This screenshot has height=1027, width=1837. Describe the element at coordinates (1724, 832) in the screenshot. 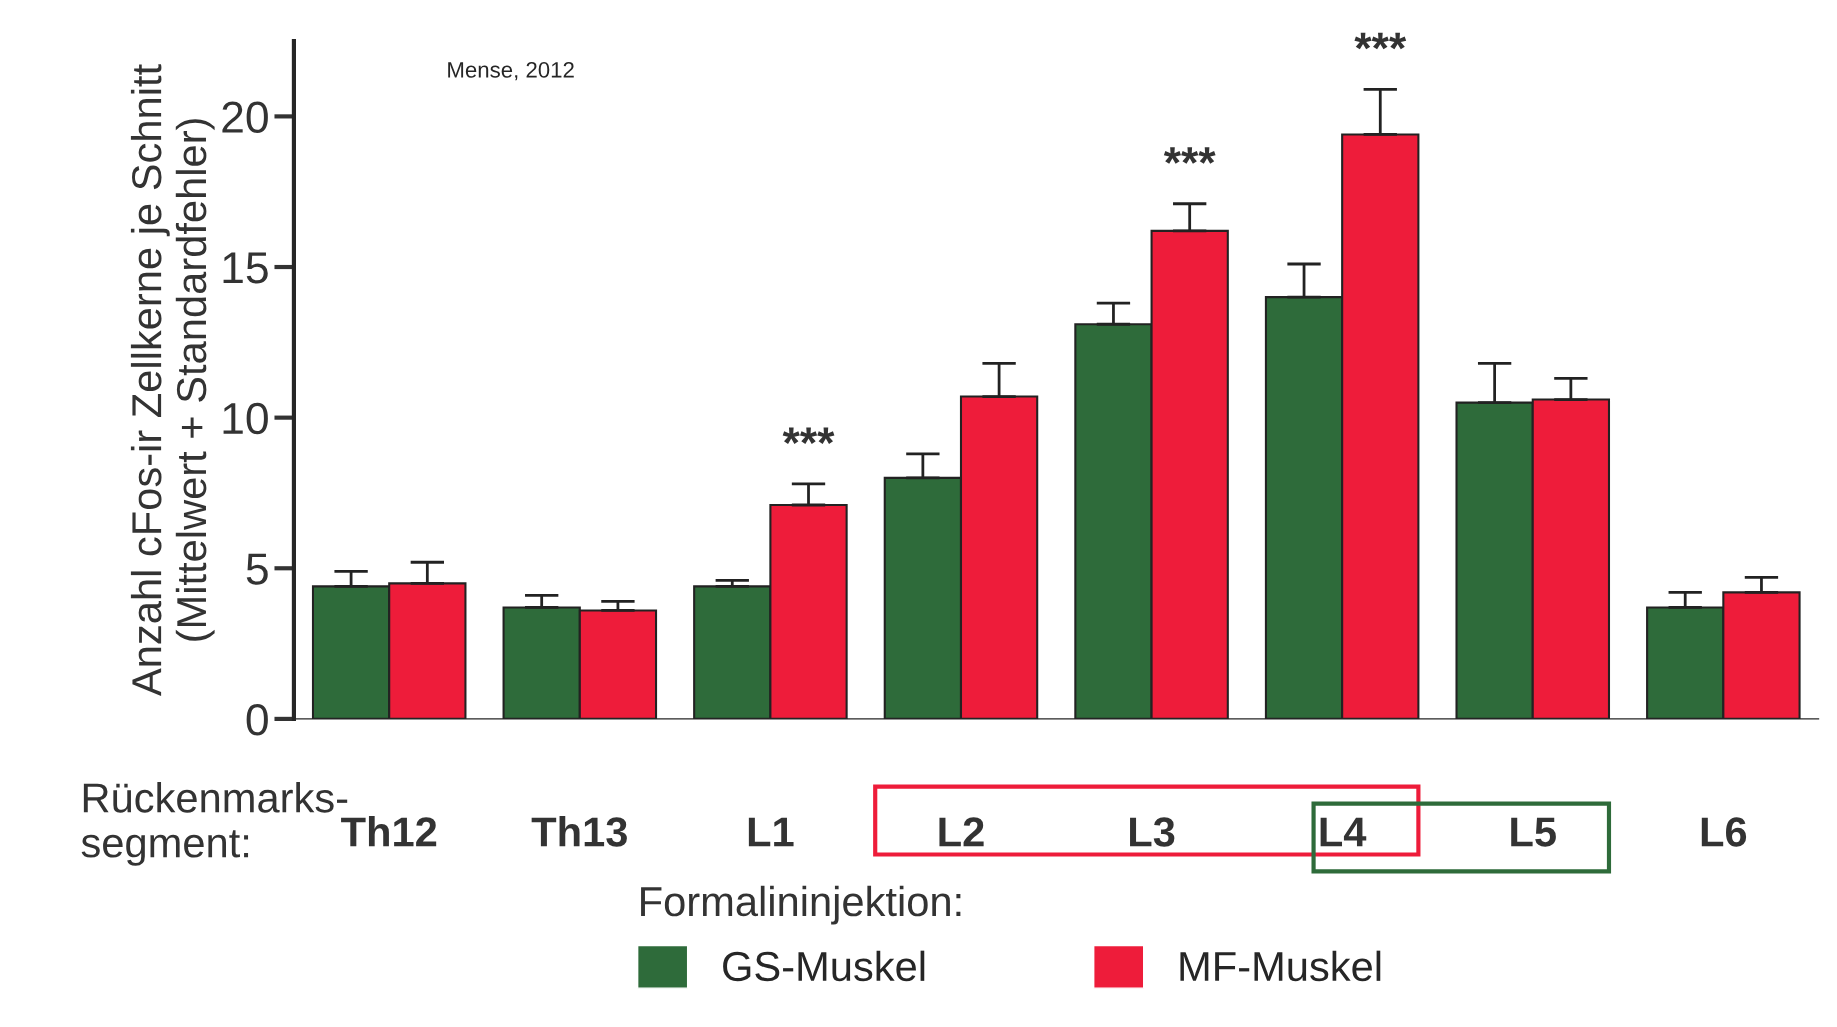

I see `x-tick-label: L6` at that location.